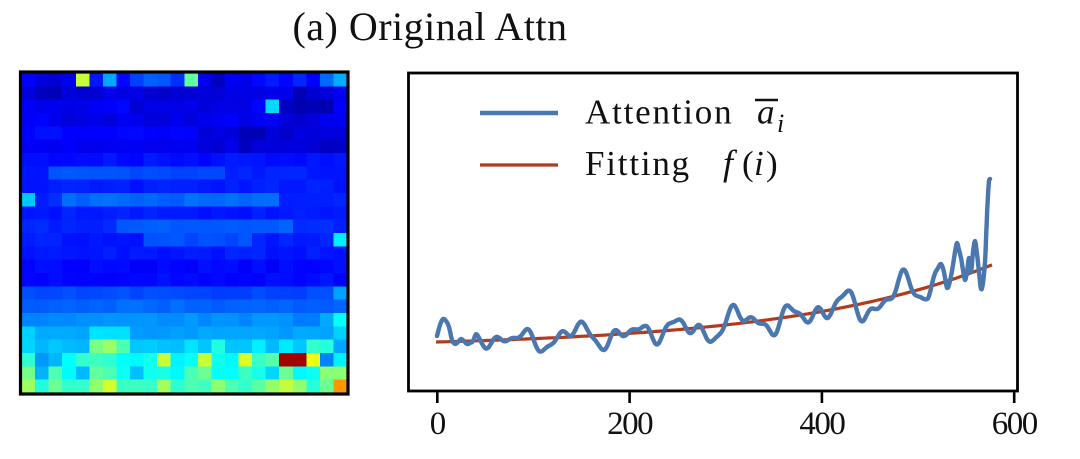  Describe the element at coordinates (429, 26) in the screenshot. I see `svg-text: (a) Original Attn` at that location.